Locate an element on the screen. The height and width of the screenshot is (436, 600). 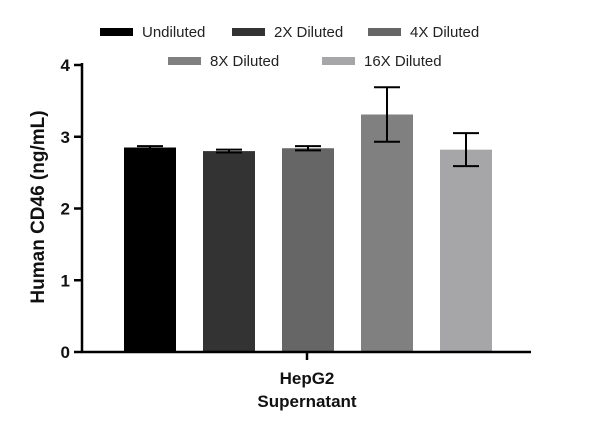
error-bars is located at coordinates (308, 127).